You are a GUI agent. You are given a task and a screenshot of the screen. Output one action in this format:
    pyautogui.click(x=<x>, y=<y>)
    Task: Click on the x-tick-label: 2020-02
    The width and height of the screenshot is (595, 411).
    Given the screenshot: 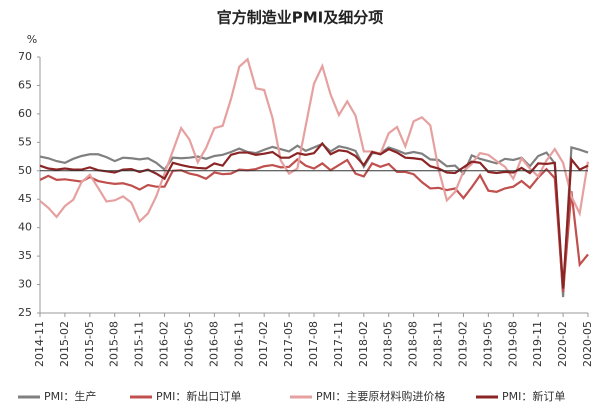 What is the action you would take?
    pyautogui.click(x=562, y=344)
    